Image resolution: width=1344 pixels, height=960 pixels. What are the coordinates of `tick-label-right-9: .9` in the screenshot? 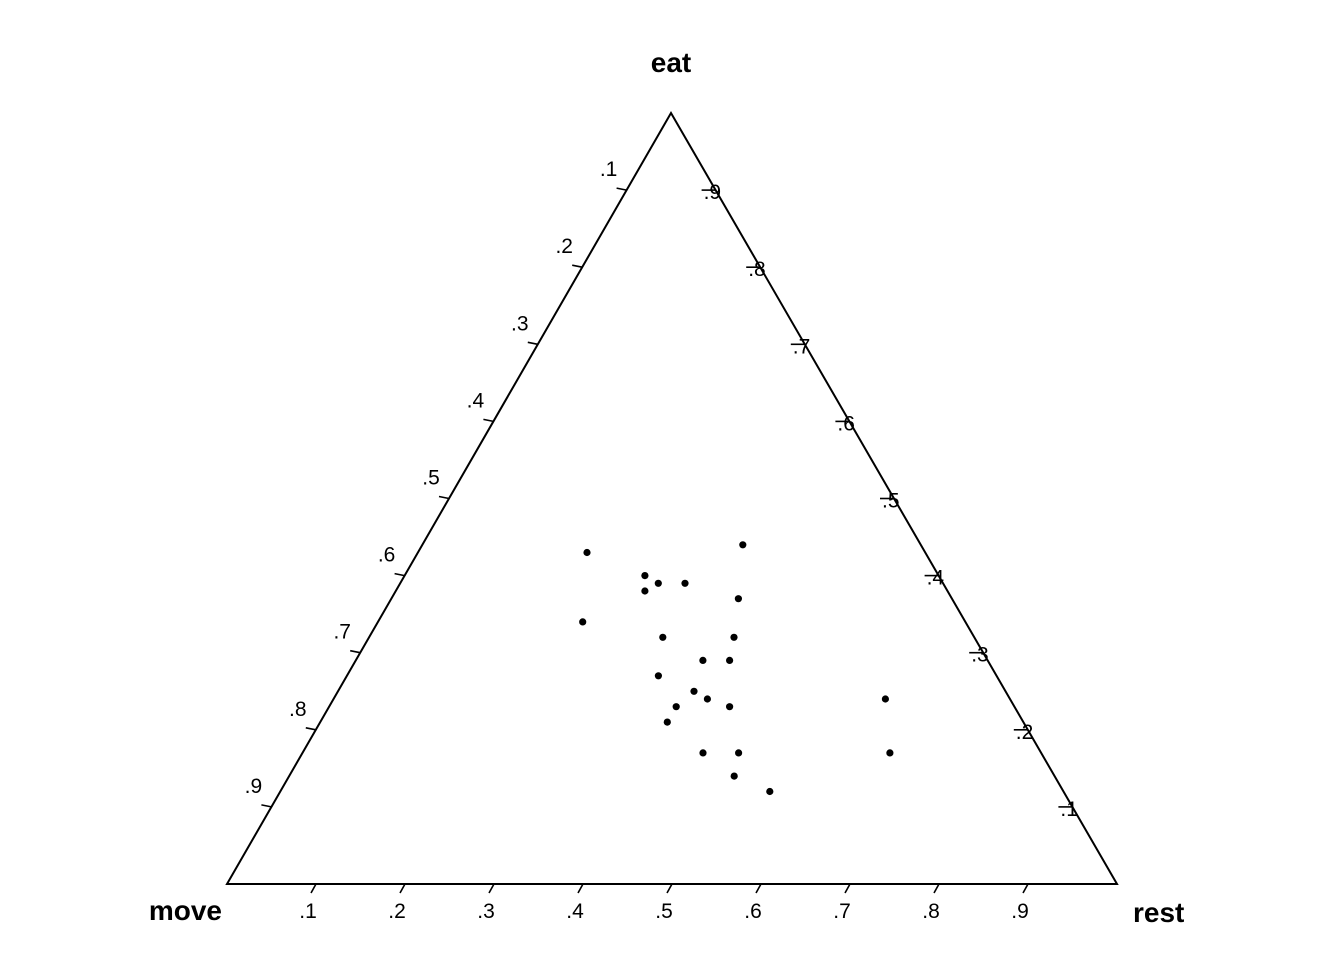 It's located at (713, 192).